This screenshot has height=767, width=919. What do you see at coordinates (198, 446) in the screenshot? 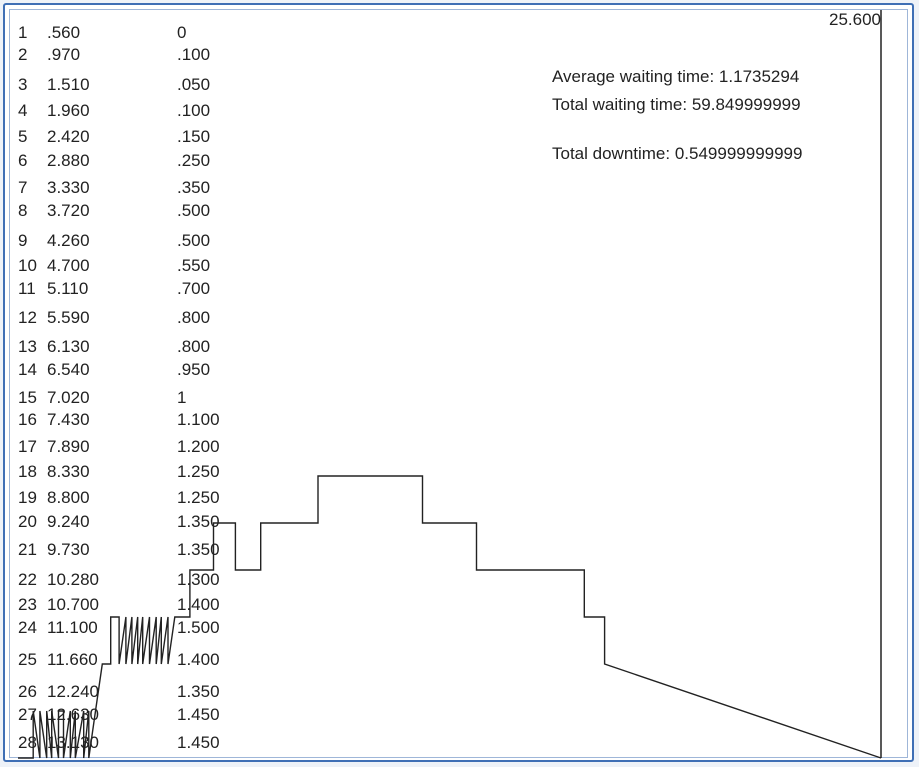
I see `waiting-time: 1.200` at bounding box center [198, 446].